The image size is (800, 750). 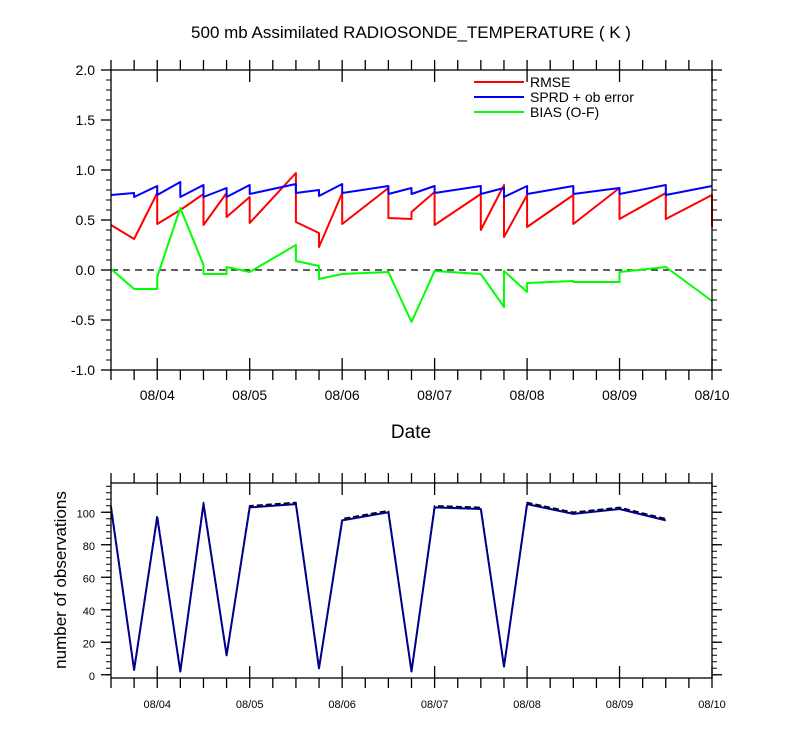 I want to click on chart-top-xtick-label: 08/07, so click(x=434, y=395).